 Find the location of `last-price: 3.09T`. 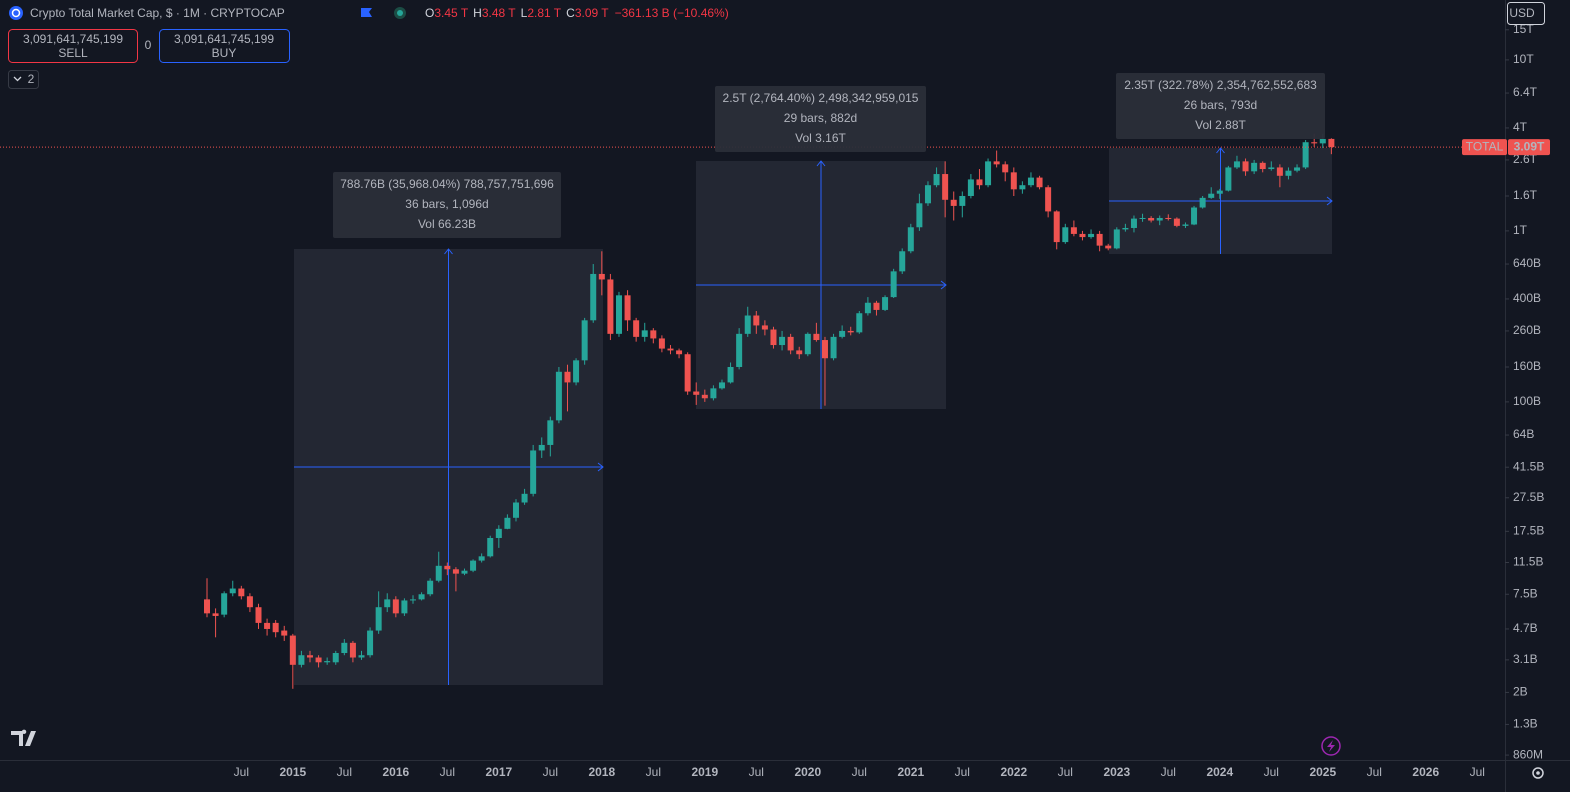

last-price: 3.09T is located at coordinates (1529, 146).